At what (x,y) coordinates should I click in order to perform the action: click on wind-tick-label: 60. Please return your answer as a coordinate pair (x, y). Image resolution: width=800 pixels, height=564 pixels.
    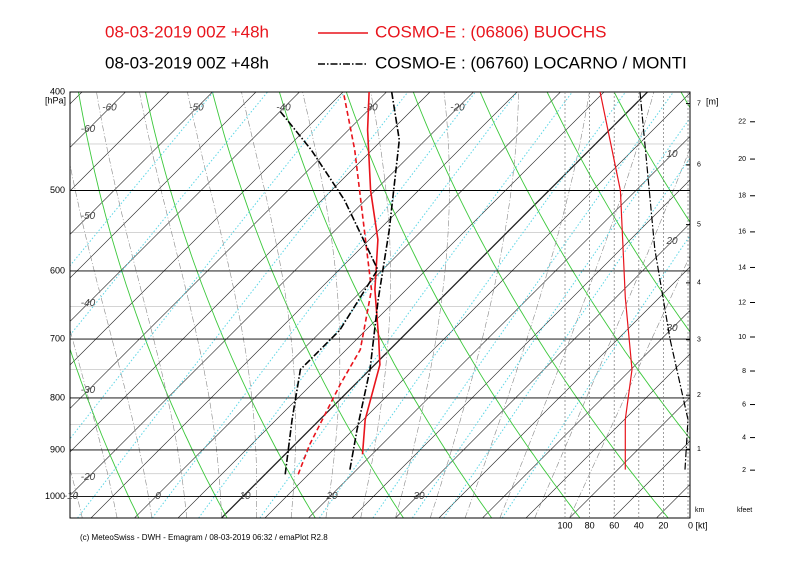
    Looking at the image, I should click on (614, 525).